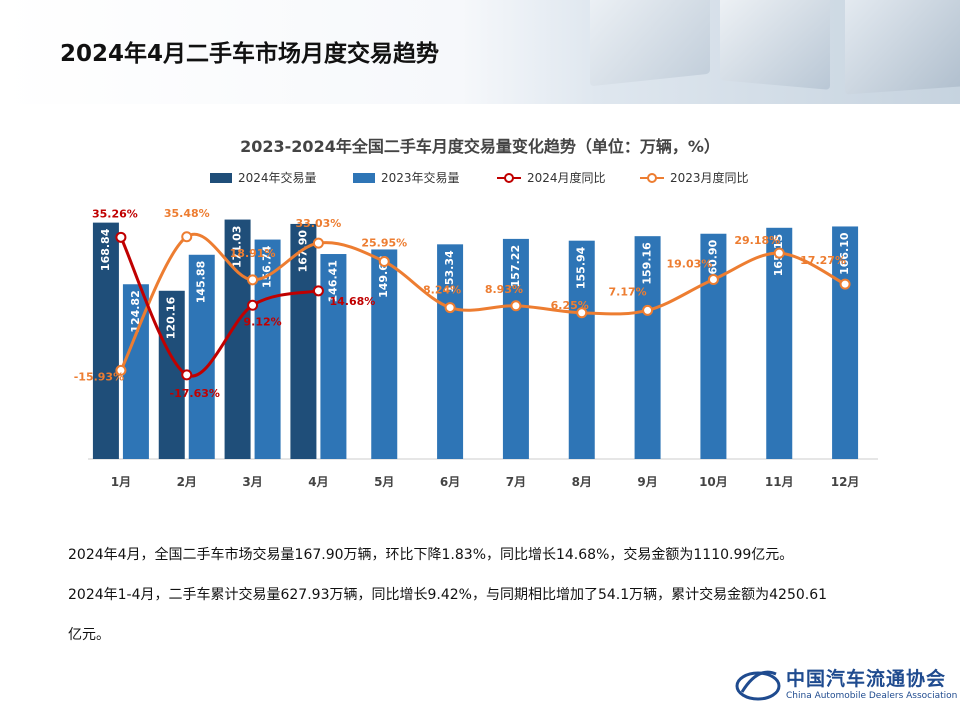 The height and width of the screenshot is (720, 960). I want to click on bar-2023-12-label: 166.10, so click(844, 253).